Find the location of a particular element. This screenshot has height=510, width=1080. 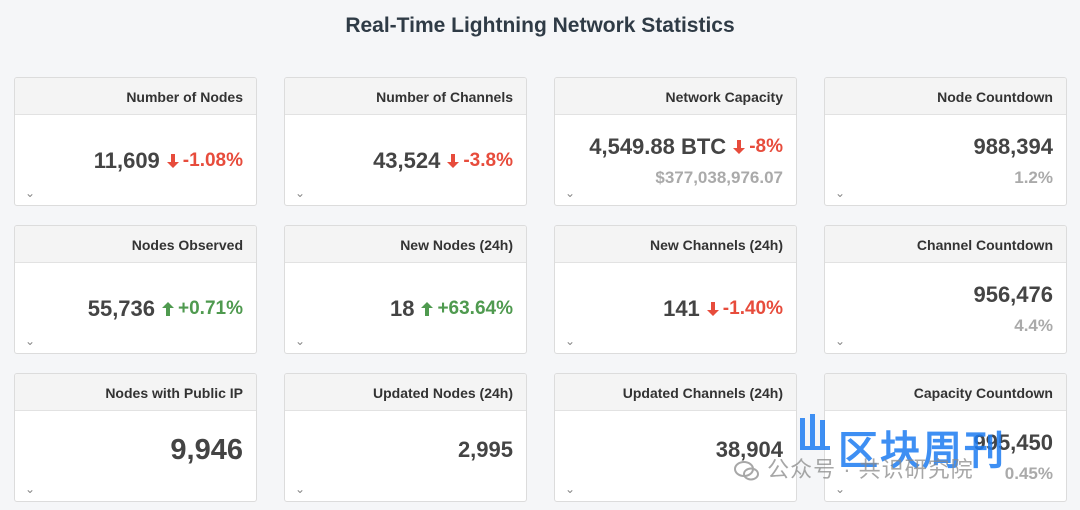

card-title: Capacity Countdown is located at coordinates (945, 392).